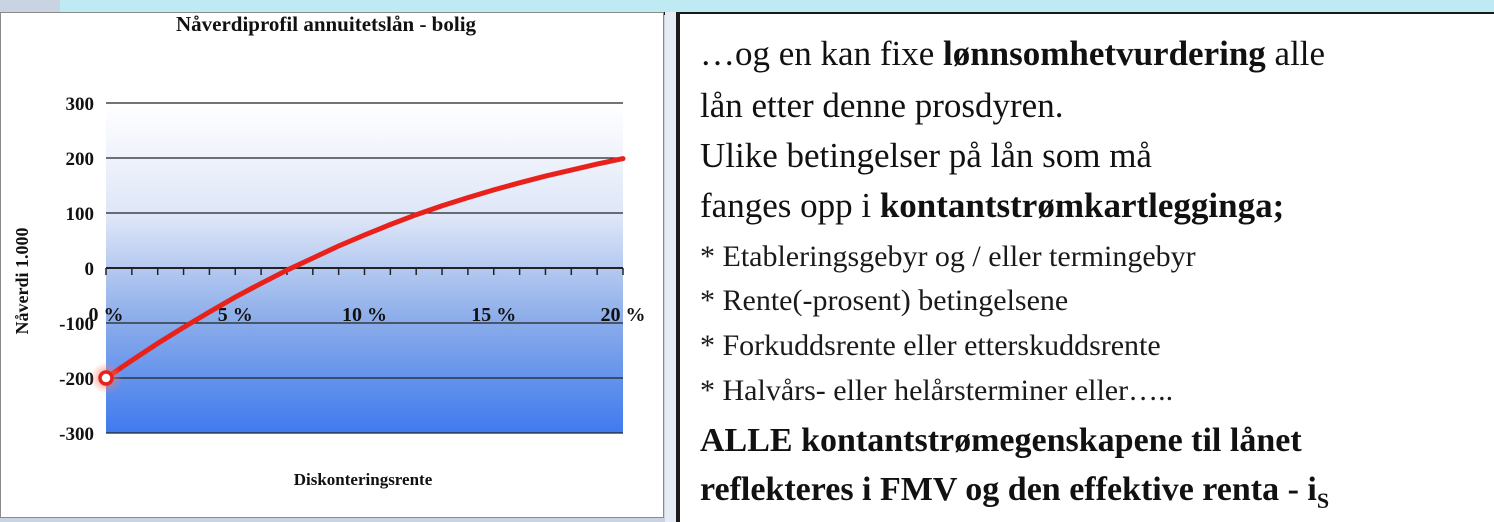 The image size is (1494, 522). I want to click on y-axis-ticks: 300 200 100 0 -100 -200 -300, so click(76, 269).